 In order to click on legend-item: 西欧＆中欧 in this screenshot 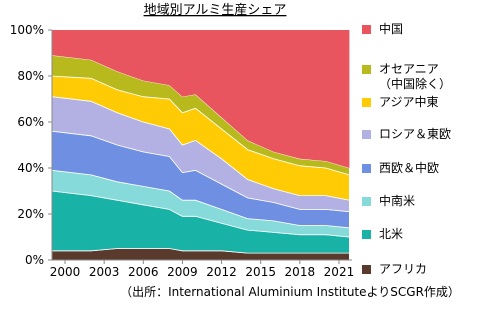, I will do `click(400, 168)`.